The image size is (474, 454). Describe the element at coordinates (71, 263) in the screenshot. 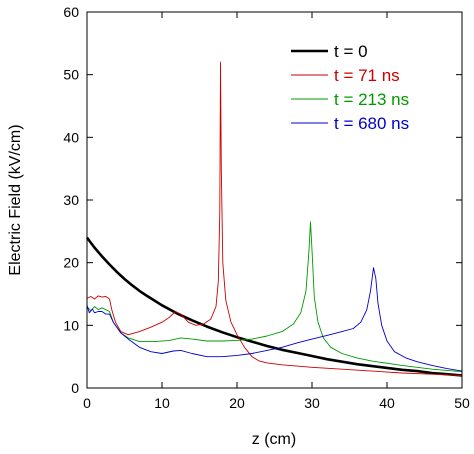

I see `y-tick-label: 20` at that location.